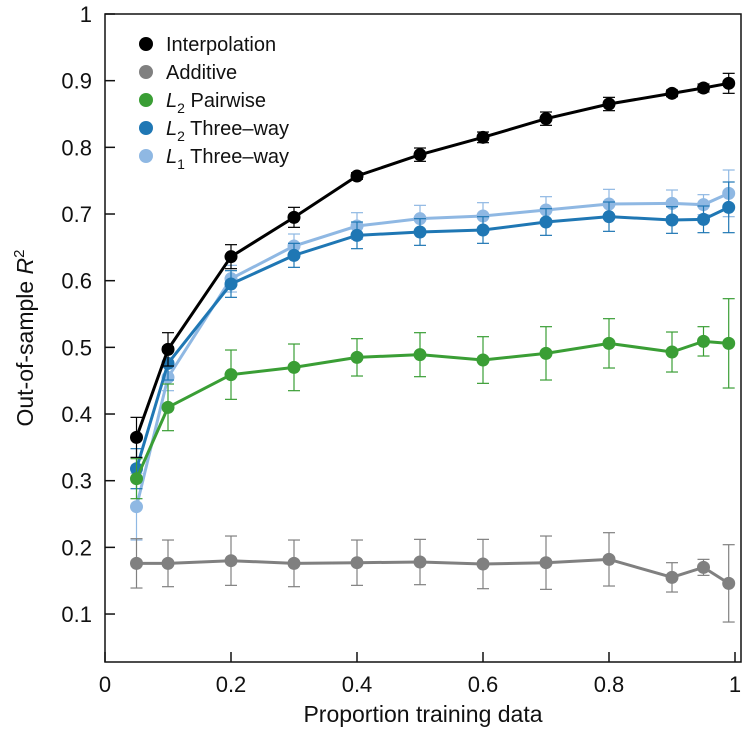 The image size is (745, 735). I want to click on y-axis: 0.1 0.2 0.3 0.4 0.5 0.6 0.7 0.8 0.9 1, so click(88, 314).